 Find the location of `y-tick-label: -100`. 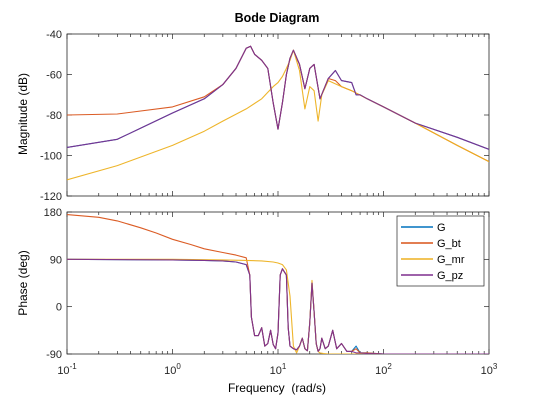

y-tick-label: -100 is located at coordinates (51, 157).